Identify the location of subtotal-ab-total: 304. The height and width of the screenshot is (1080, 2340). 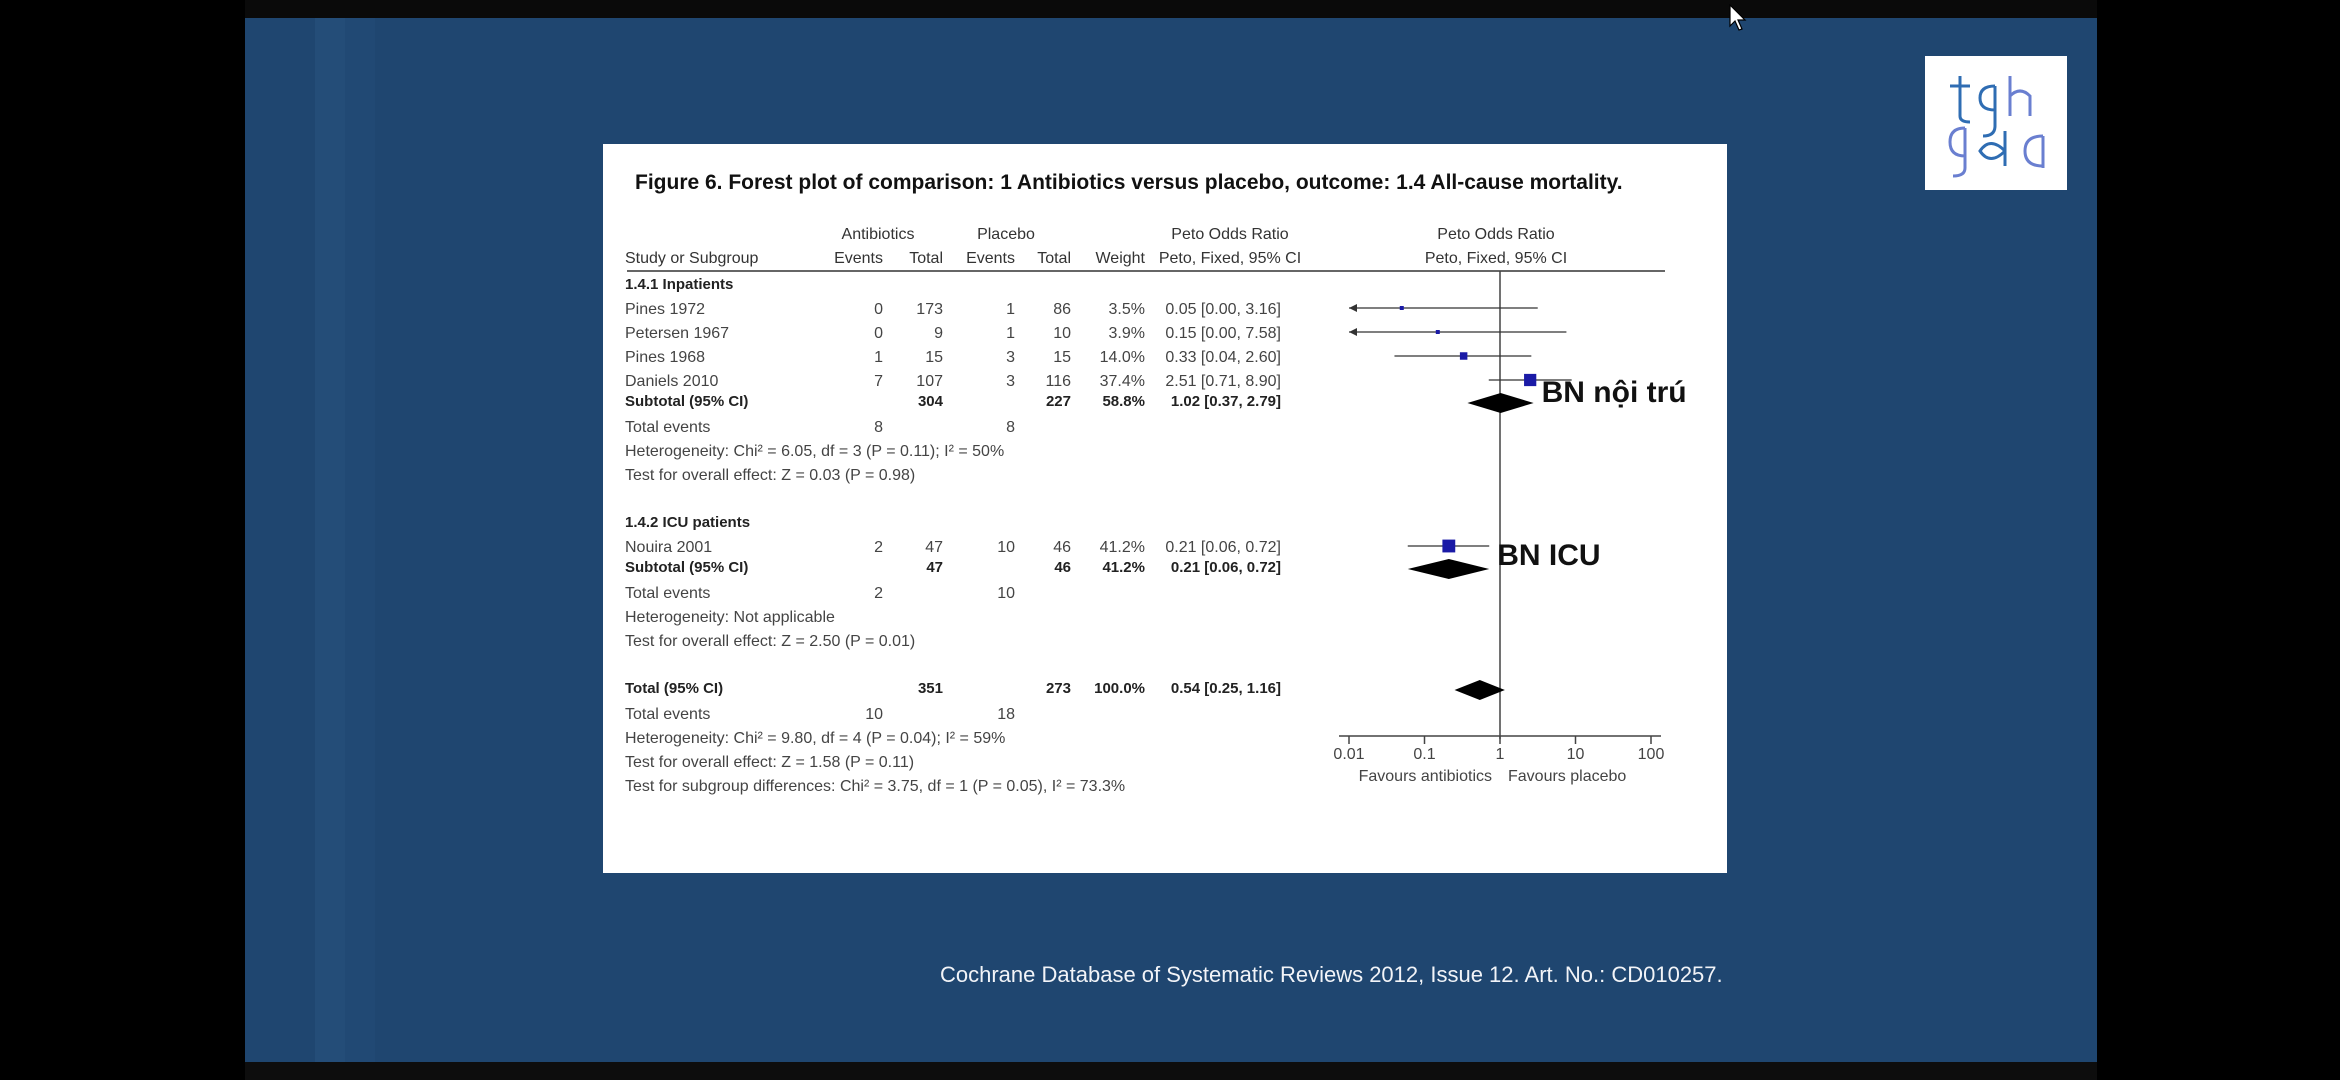
(931, 401).